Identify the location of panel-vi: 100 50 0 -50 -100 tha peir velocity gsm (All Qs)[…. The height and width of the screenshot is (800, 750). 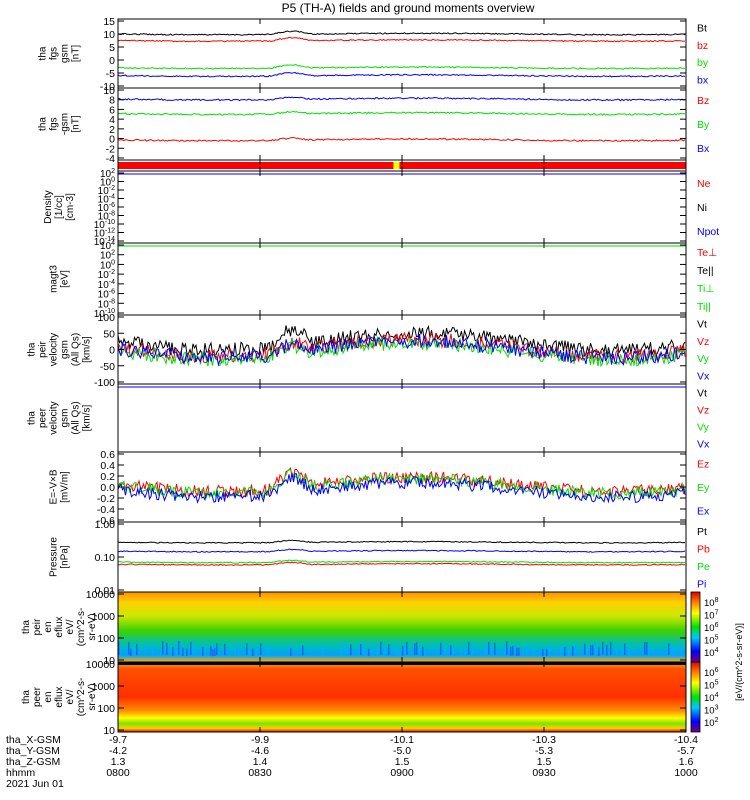
(357, 350).